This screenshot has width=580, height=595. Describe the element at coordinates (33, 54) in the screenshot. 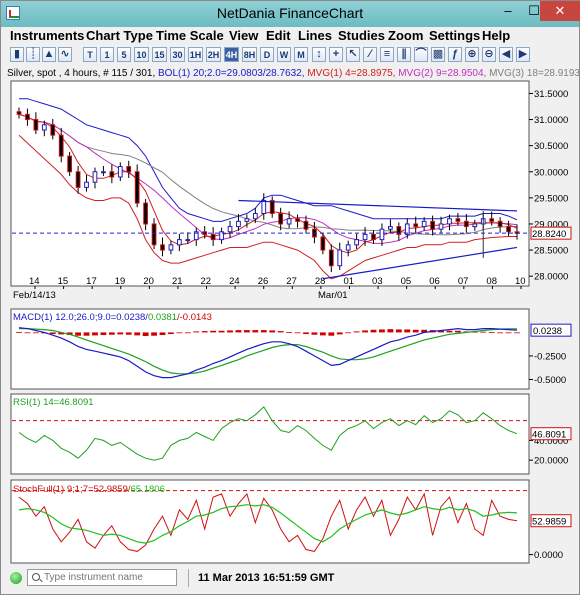

I see `bar-chart-icon: ┊` at that location.